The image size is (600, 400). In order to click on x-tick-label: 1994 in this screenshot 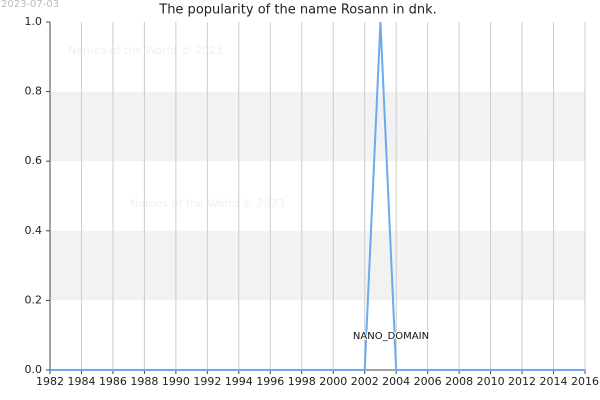, I will do `click(239, 381)`.